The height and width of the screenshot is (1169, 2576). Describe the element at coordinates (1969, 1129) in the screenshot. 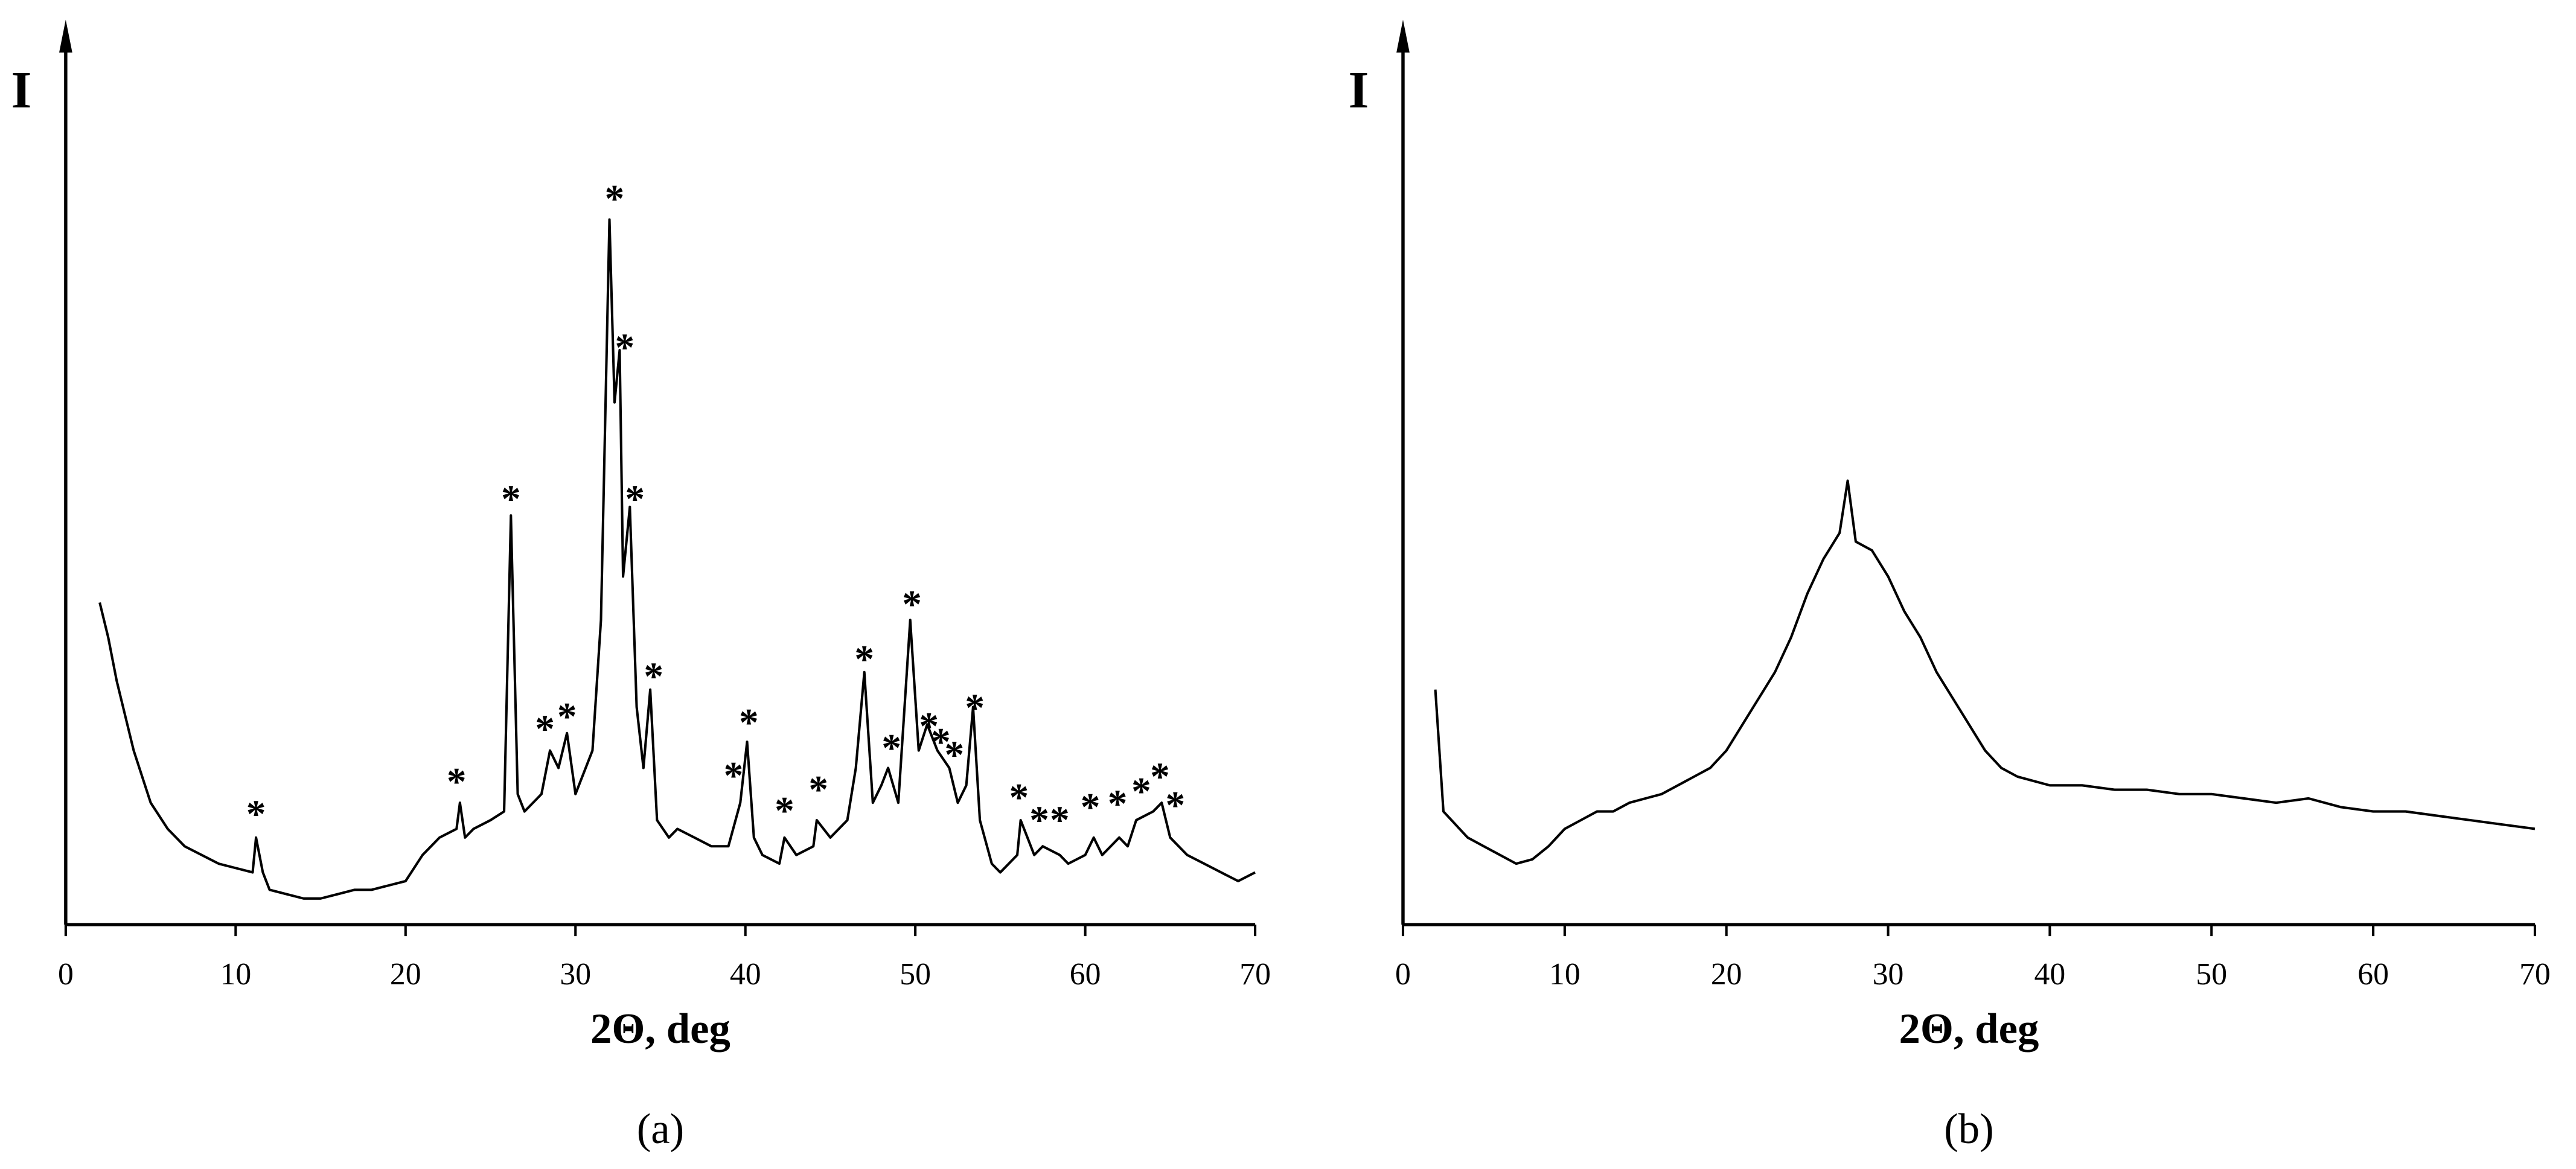

I see `caption: (b)` at that location.